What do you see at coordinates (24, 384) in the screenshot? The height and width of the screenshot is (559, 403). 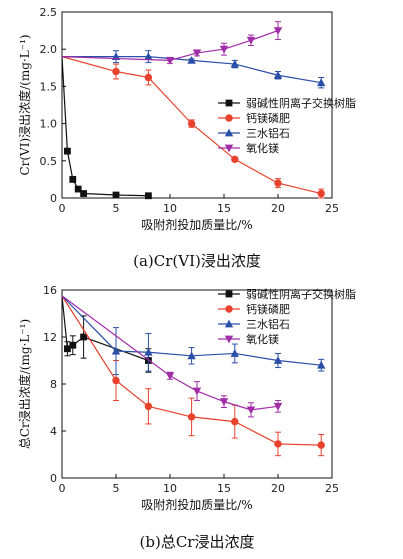 I see `y-axis-label: 总Cr浸出浓度/(mg·L⁻¹)` at bounding box center [24, 384].